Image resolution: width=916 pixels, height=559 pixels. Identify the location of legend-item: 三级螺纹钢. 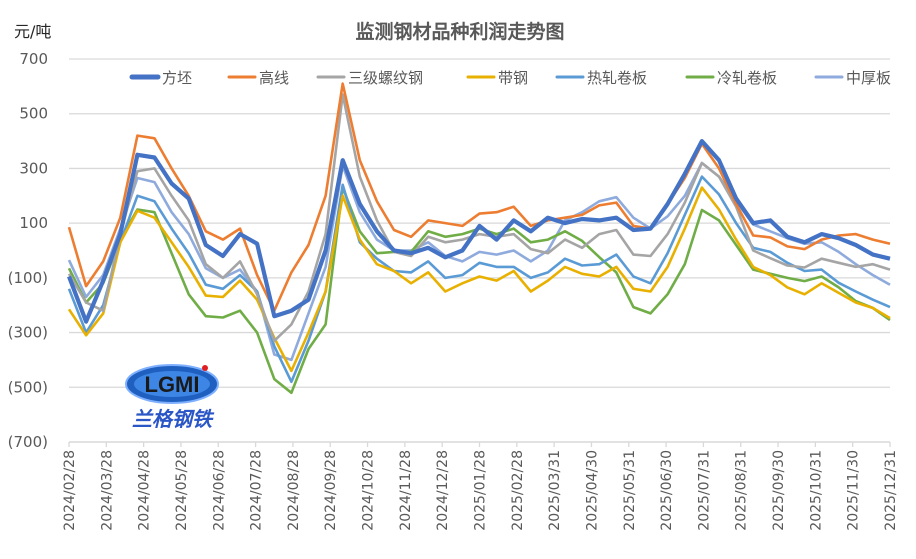
(369, 78).